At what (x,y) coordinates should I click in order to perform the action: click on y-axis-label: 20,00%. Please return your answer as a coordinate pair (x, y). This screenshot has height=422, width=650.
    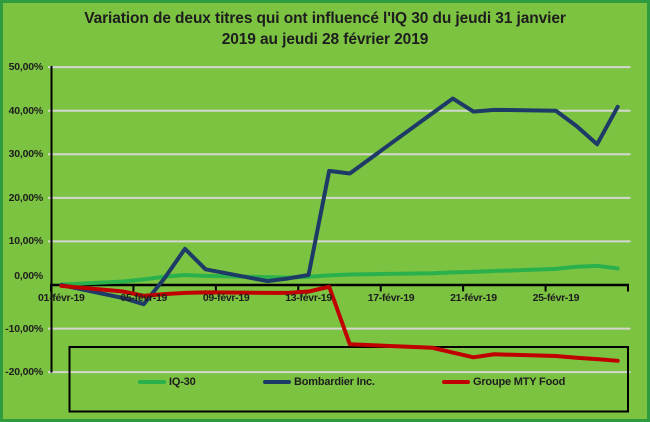
    Looking at the image, I should click on (26, 197).